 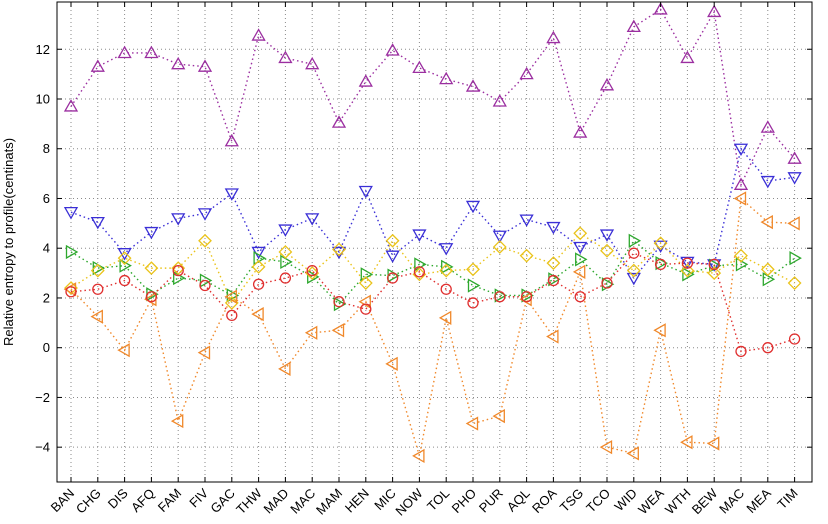 I want to click on x-tick-label: DIS, so click(x=118, y=498).